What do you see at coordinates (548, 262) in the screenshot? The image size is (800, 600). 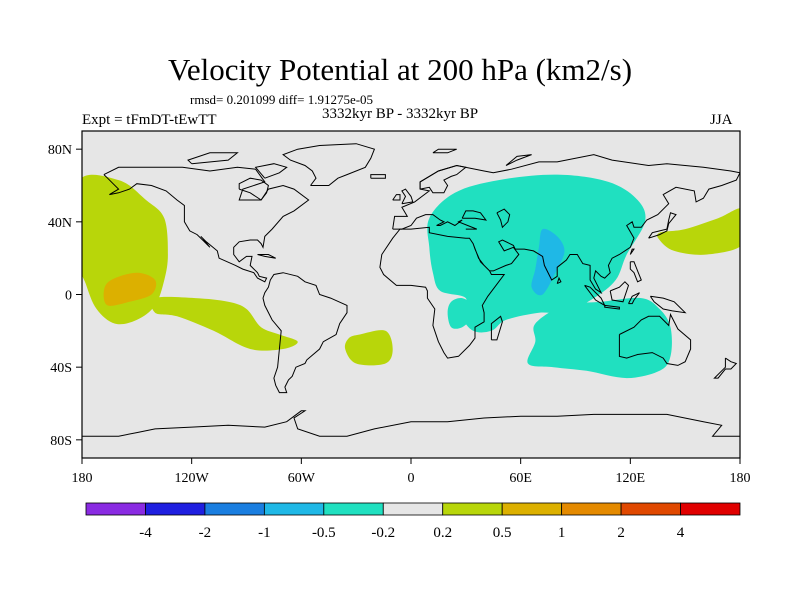 I see `region-india-core` at bounding box center [548, 262].